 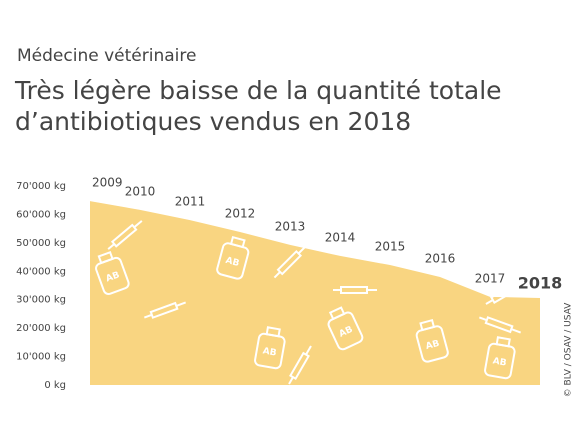 I want to click on x-tick-label: 2016, so click(x=440, y=258).